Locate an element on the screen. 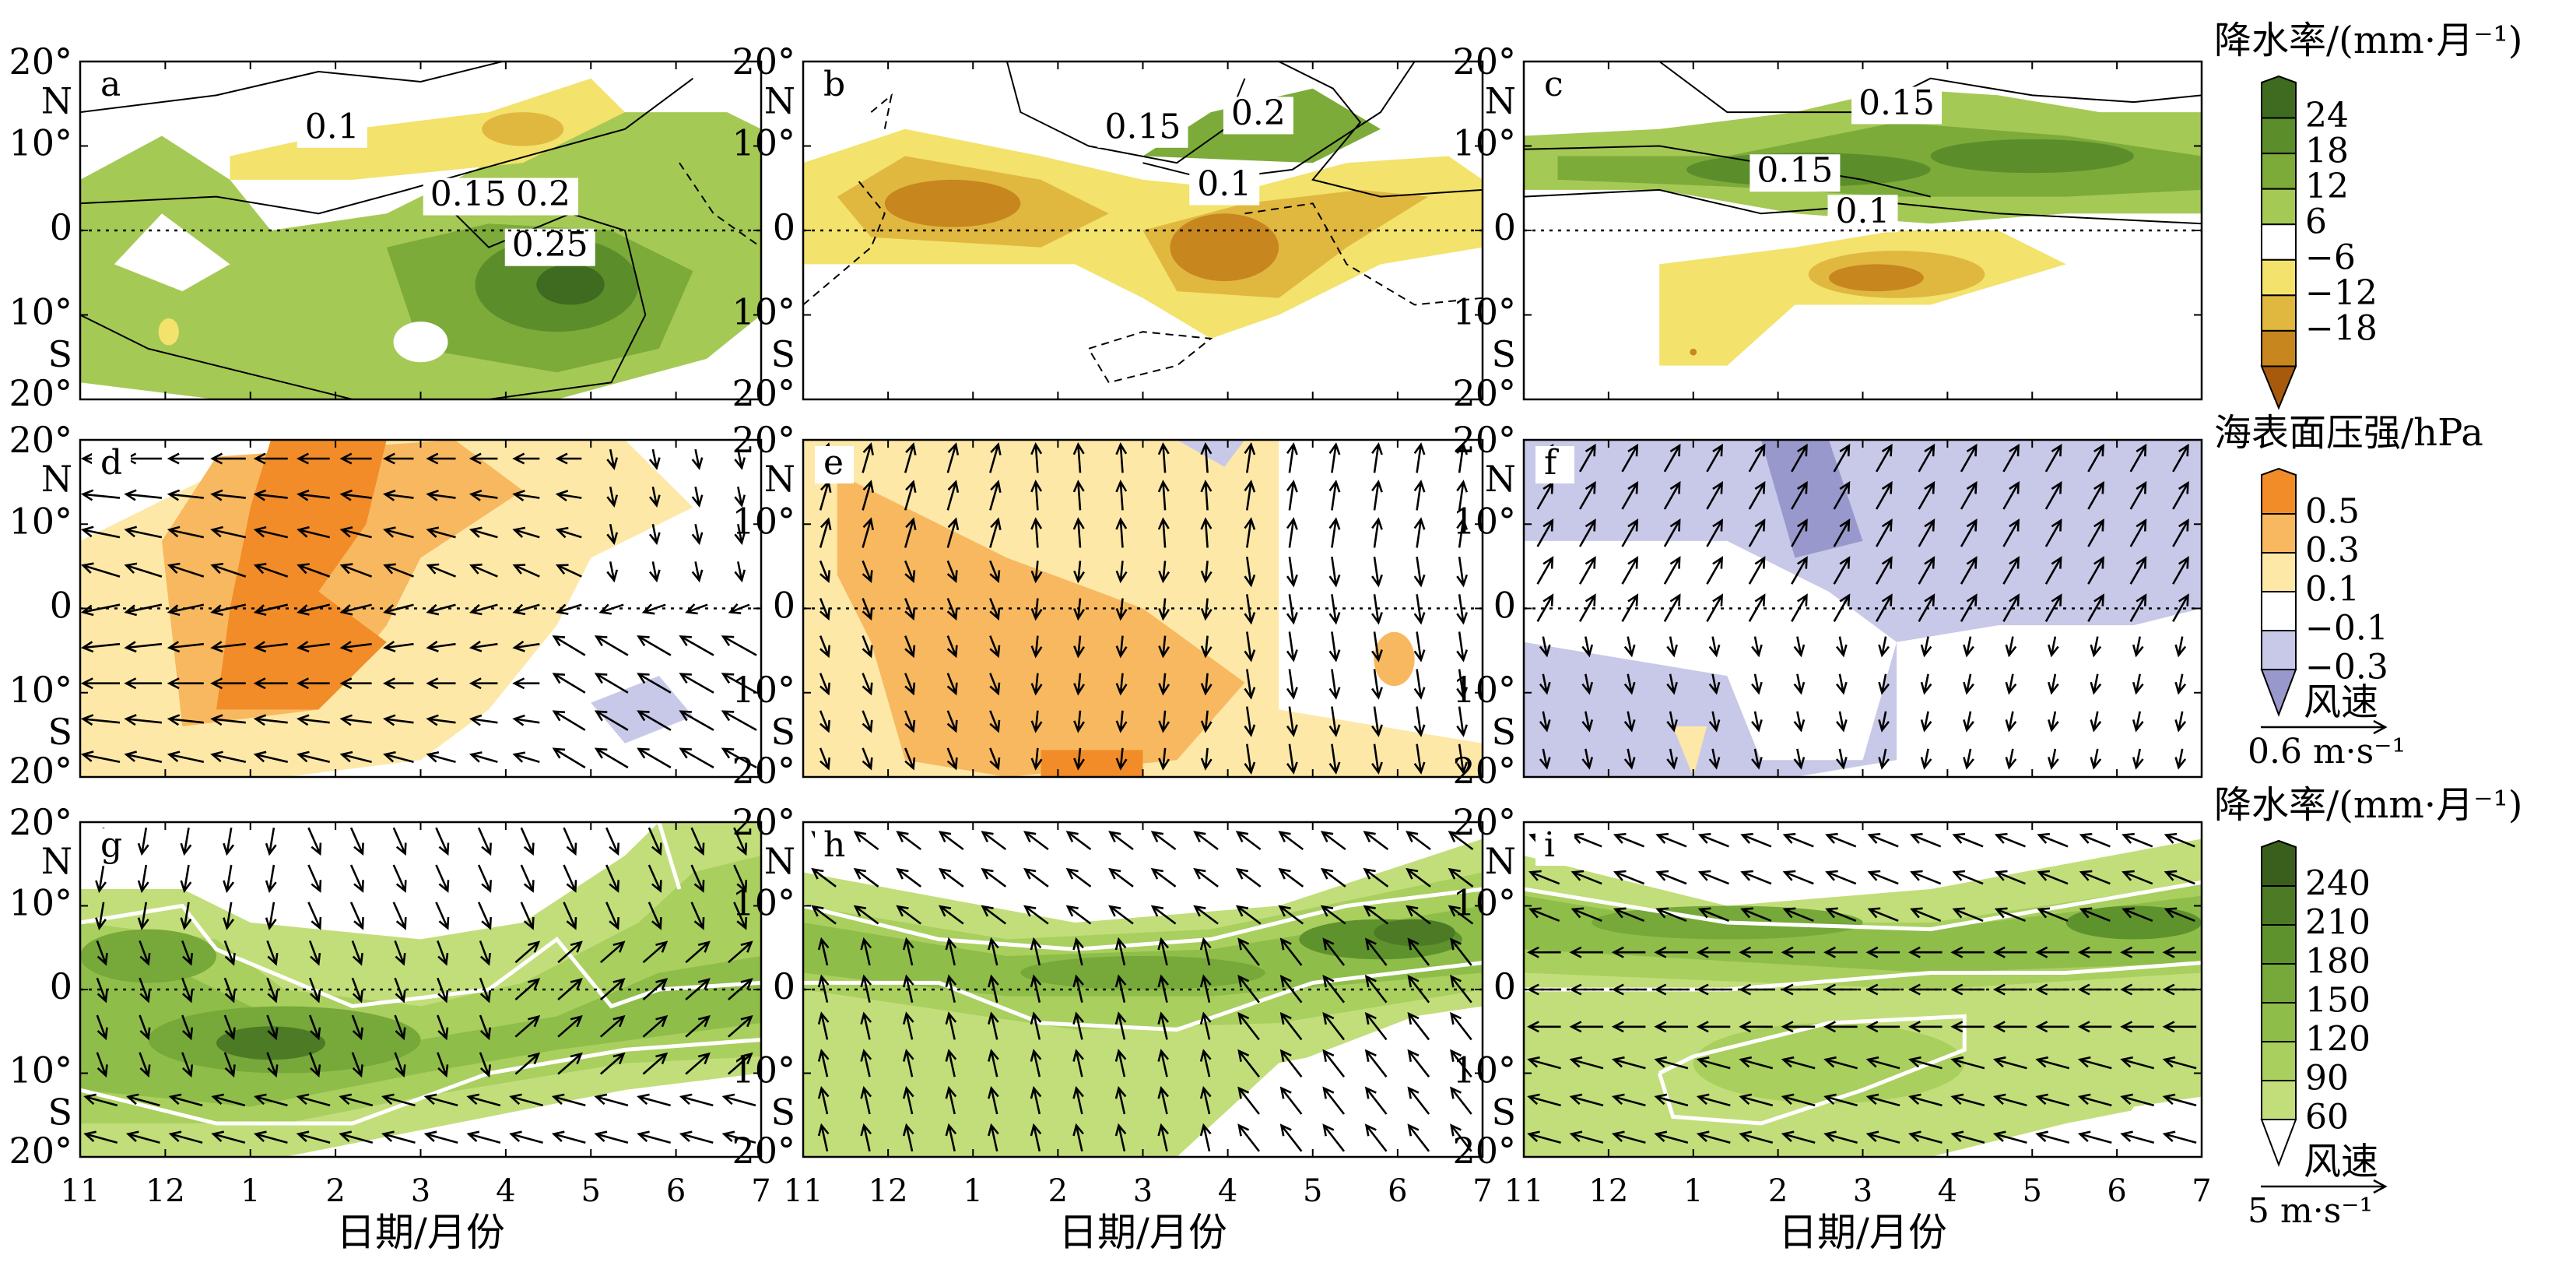 This screenshot has height=1262, width=2576. y-tick-label: N is located at coordinates (780, 100).